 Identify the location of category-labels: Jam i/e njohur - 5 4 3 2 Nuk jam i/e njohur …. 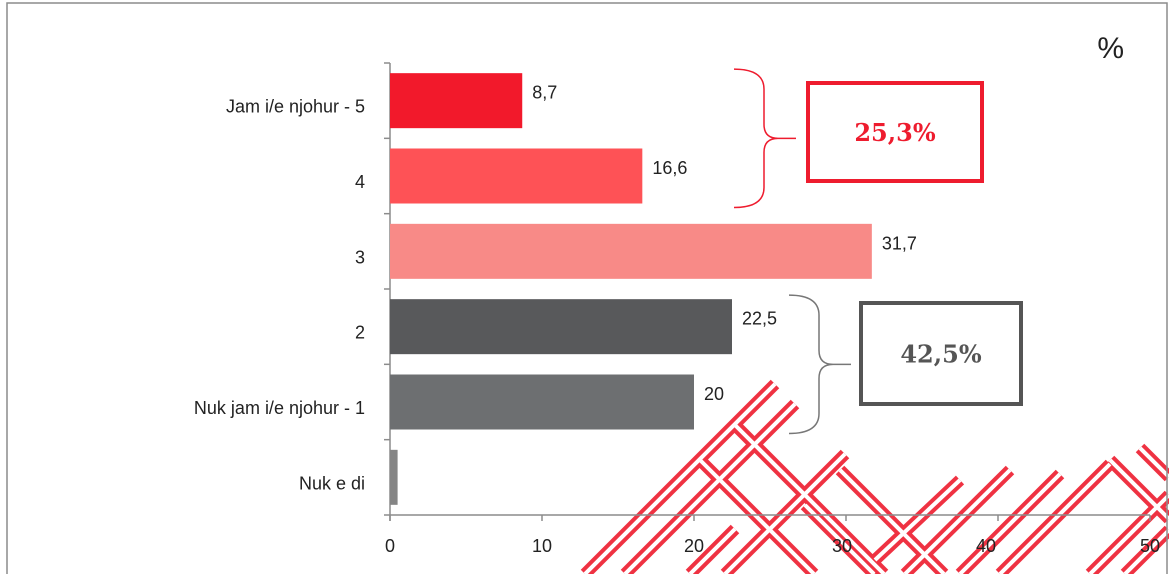
(279, 295).